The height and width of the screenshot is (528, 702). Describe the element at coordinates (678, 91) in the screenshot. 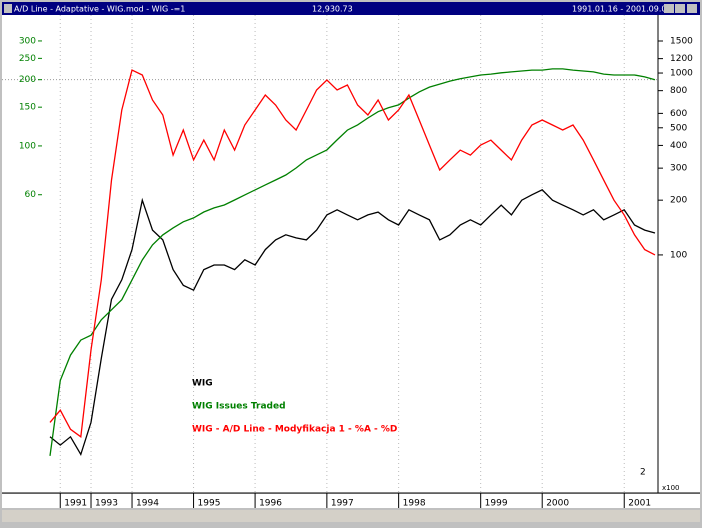

I see `y2-tick-label: 800` at that location.